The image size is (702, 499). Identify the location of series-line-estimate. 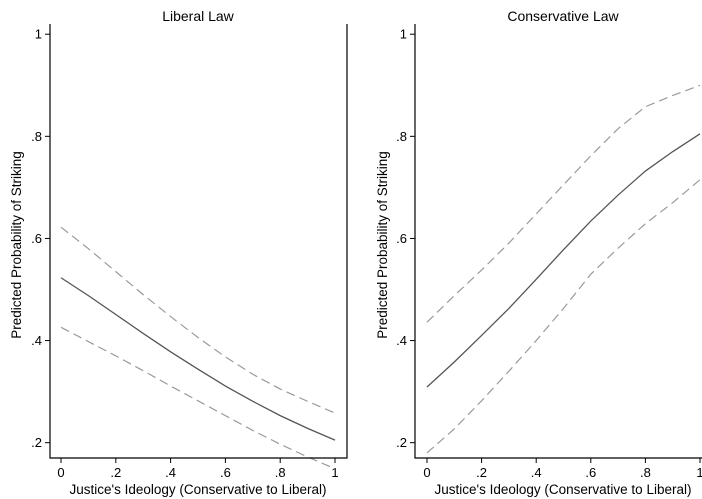
(198, 359).